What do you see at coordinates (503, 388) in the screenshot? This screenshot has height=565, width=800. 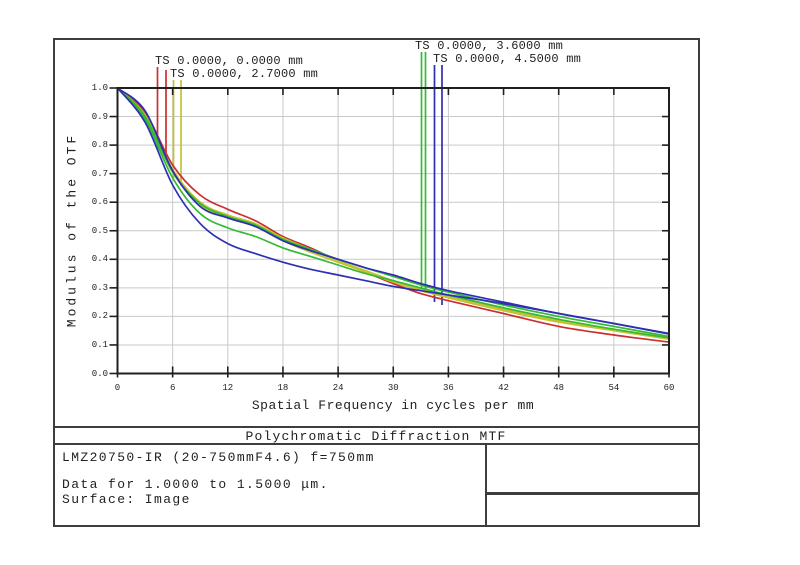 I see `x-tick-label: 42` at bounding box center [503, 388].